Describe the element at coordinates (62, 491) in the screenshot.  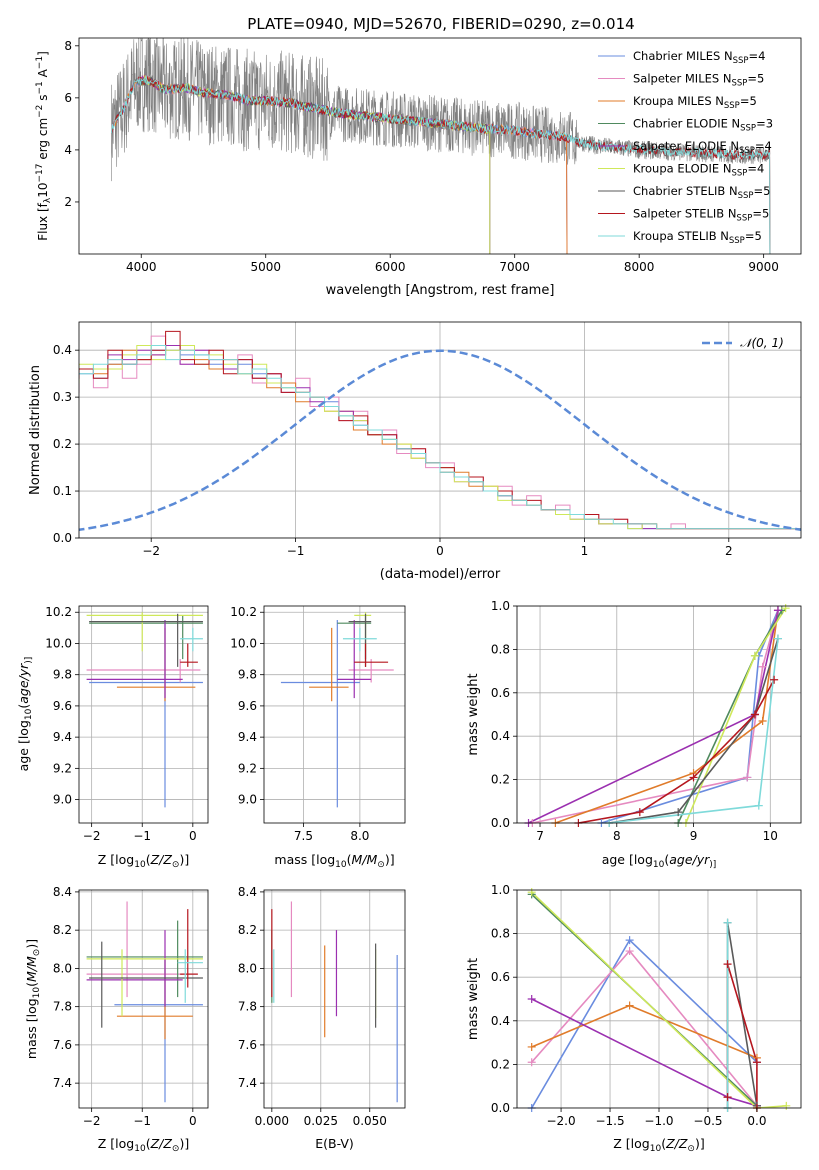
I see `y-tick-label: 0.1` at that location.